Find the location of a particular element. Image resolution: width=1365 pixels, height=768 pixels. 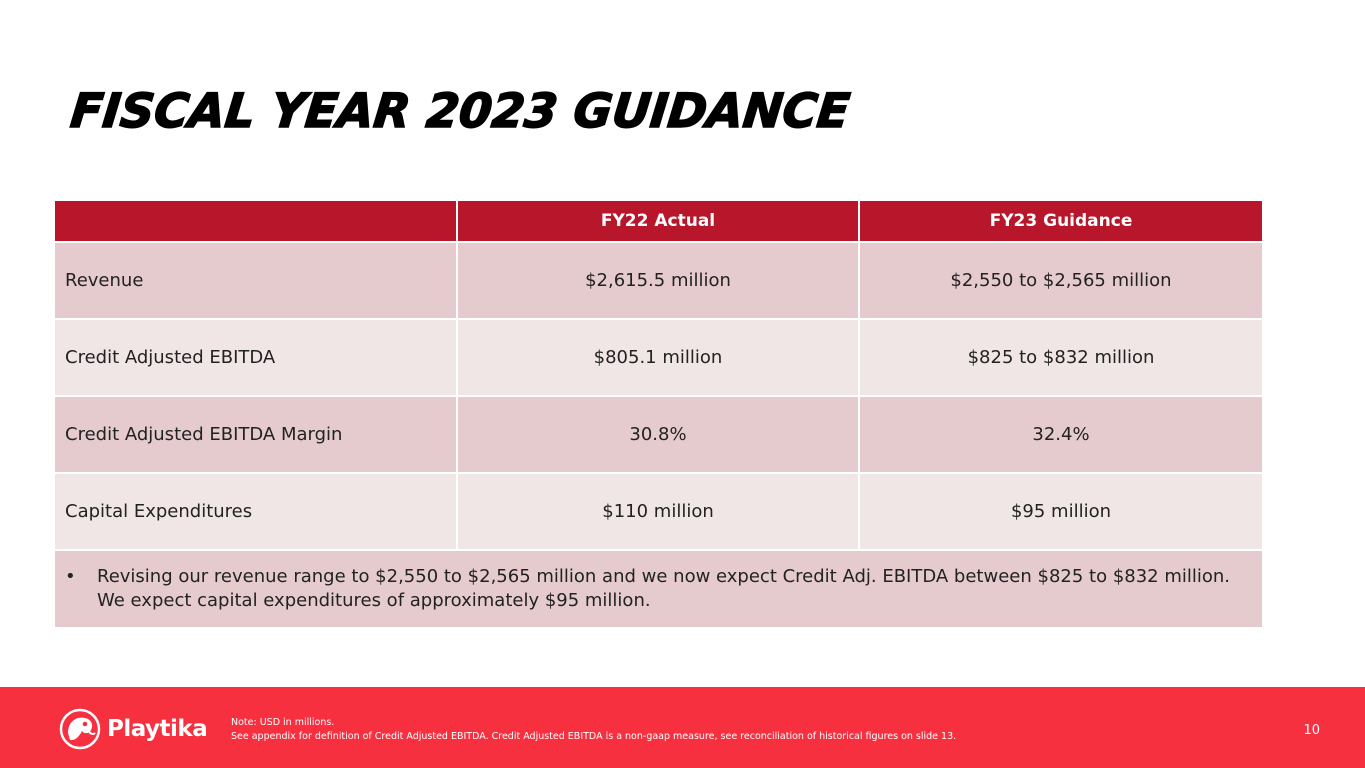

row-fy22-actual: $805.1 million is located at coordinates (657, 357).